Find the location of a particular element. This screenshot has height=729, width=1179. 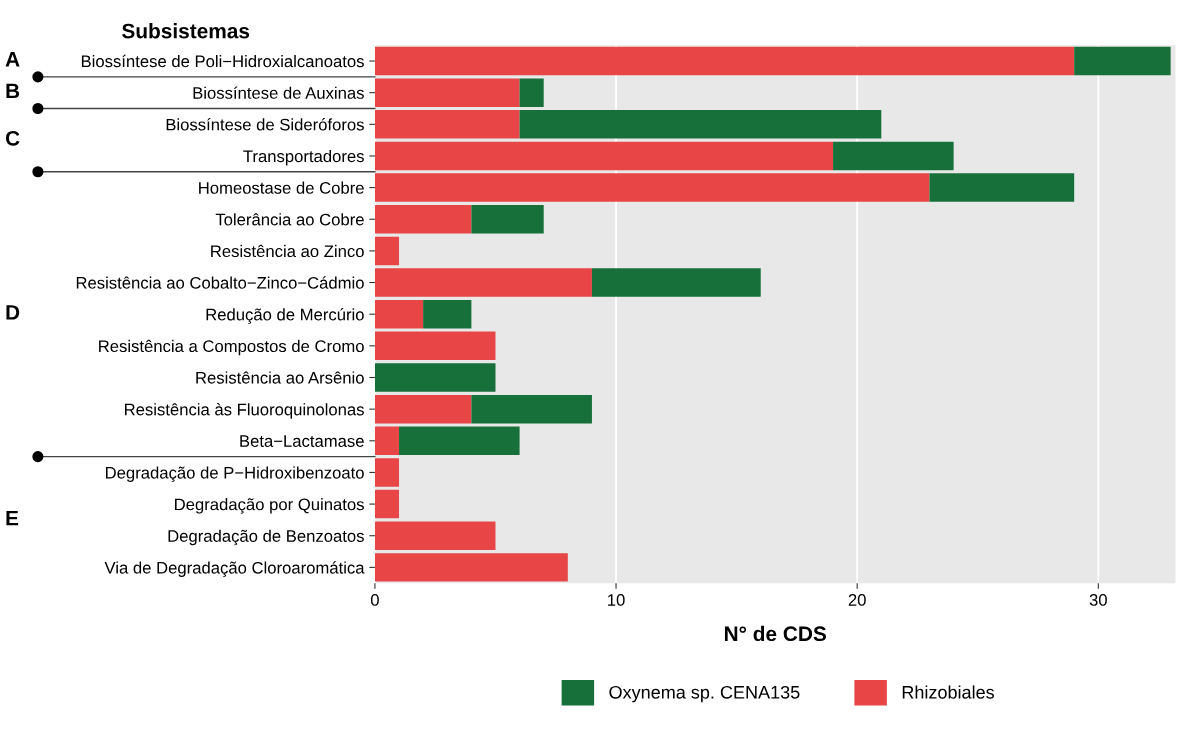

x-tick-label: 0 is located at coordinates (374, 600).